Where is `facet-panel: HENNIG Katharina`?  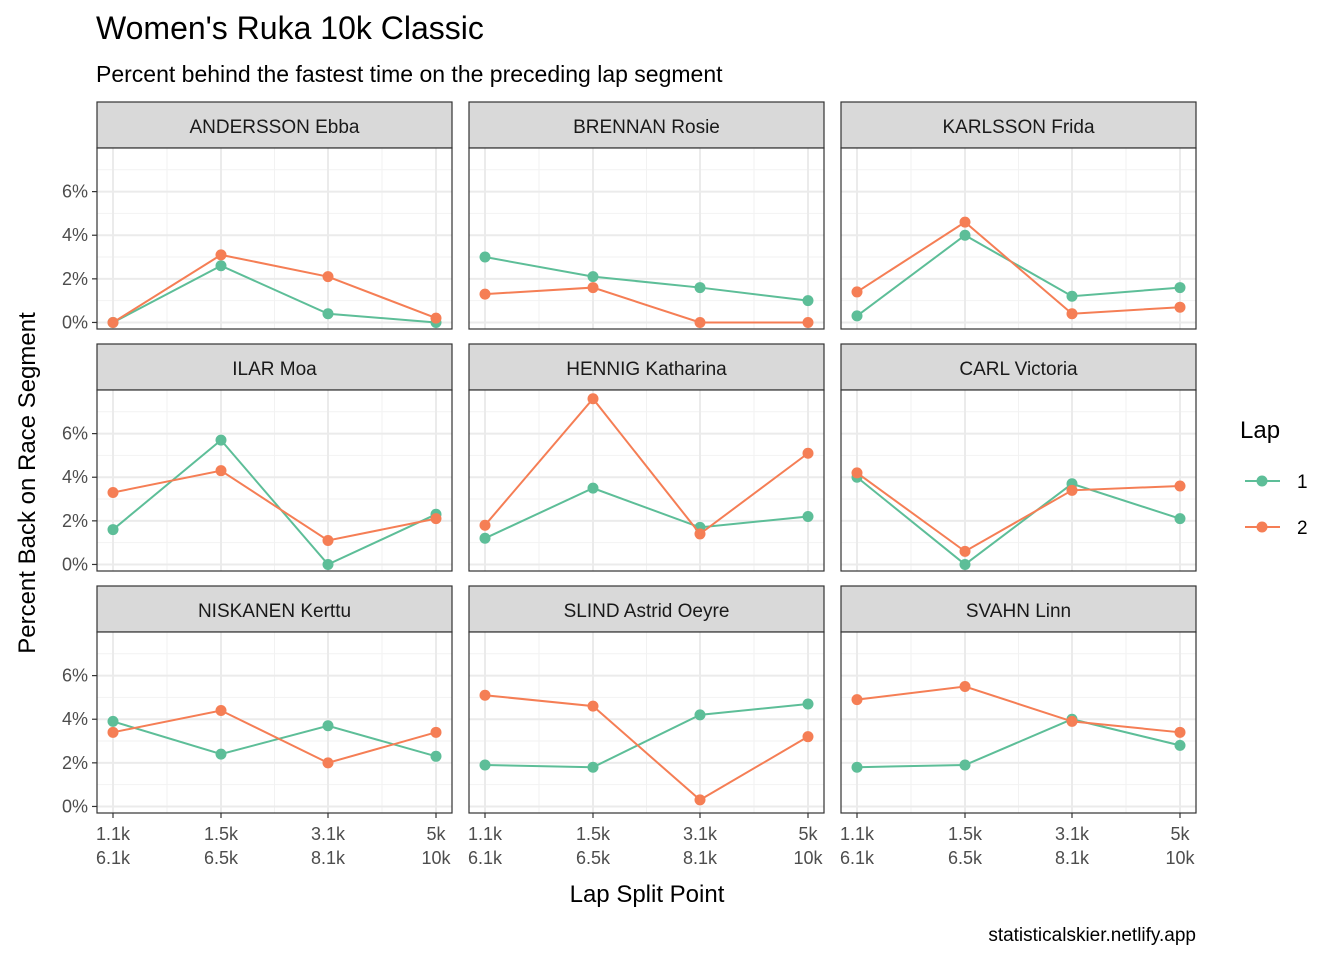
facet-panel: HENNIG Katharina is located at coordinates (646, 457).